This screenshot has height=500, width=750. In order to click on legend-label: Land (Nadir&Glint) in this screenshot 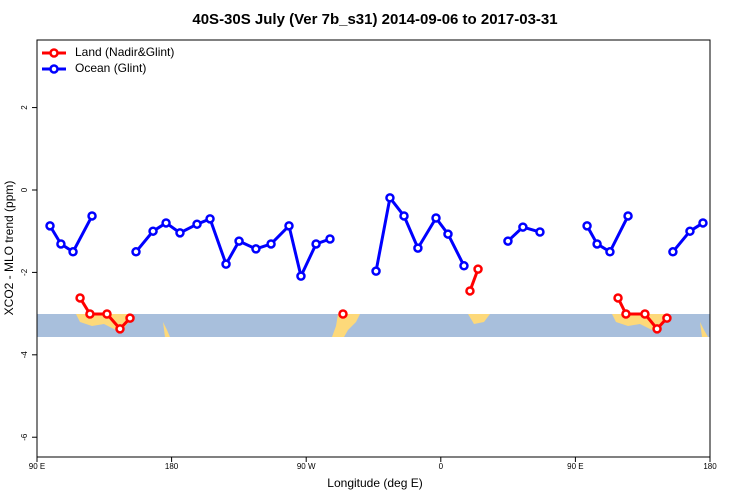, I will do `click(124, 52)`.